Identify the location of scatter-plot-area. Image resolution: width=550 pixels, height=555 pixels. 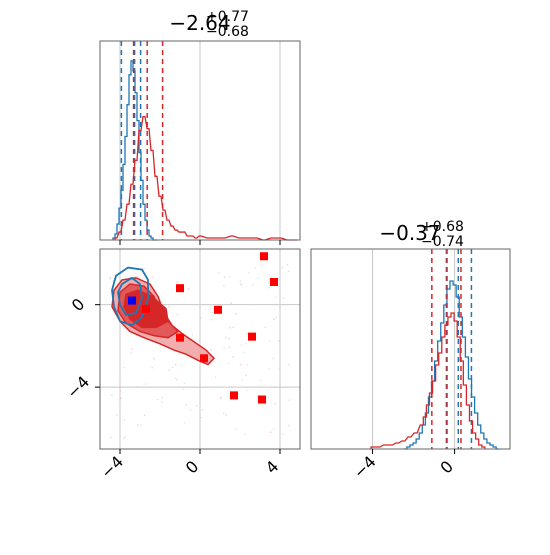
(200, 346).